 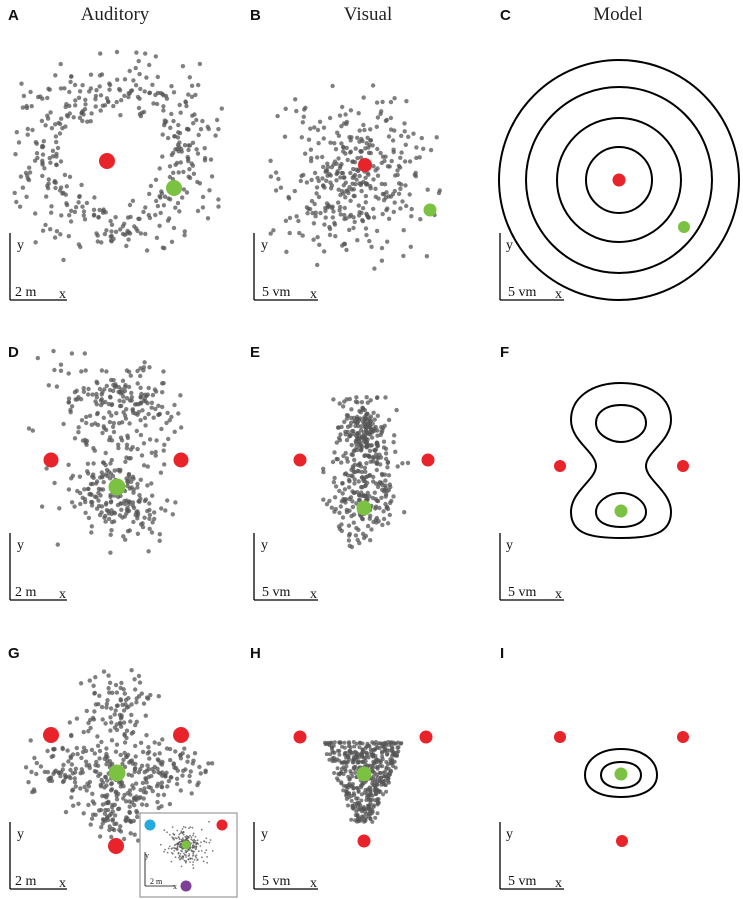 I want to click on panel-c-scale-label: 5 vm, so click(x=522, y=292).